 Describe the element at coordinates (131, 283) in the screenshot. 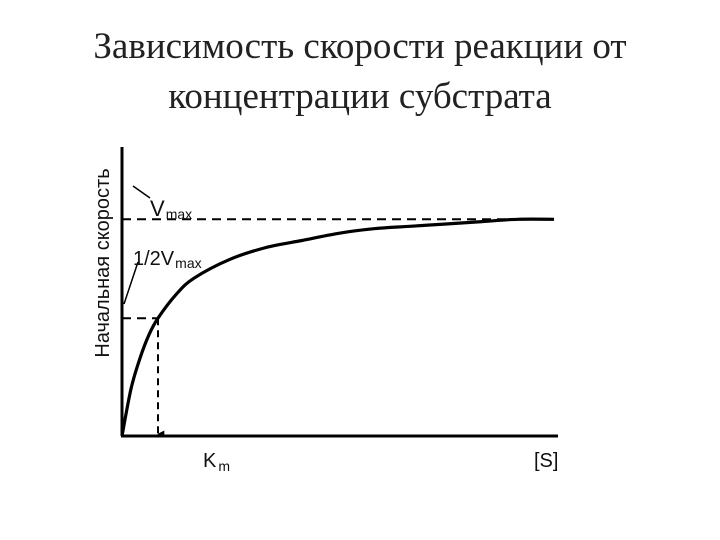

I see `half-vmax-leader-line` at that location.